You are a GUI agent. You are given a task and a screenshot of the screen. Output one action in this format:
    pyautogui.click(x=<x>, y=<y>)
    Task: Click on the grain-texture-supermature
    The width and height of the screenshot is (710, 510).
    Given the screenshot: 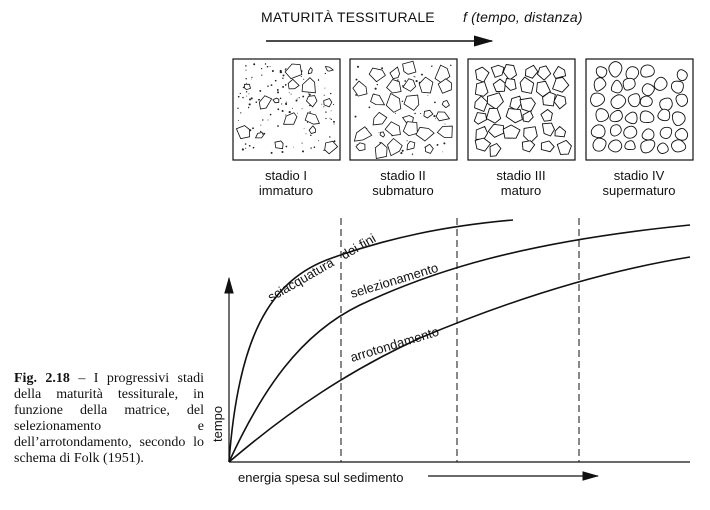 What is the action you would take?
    pyautogui.click(x=639, y=107)
    